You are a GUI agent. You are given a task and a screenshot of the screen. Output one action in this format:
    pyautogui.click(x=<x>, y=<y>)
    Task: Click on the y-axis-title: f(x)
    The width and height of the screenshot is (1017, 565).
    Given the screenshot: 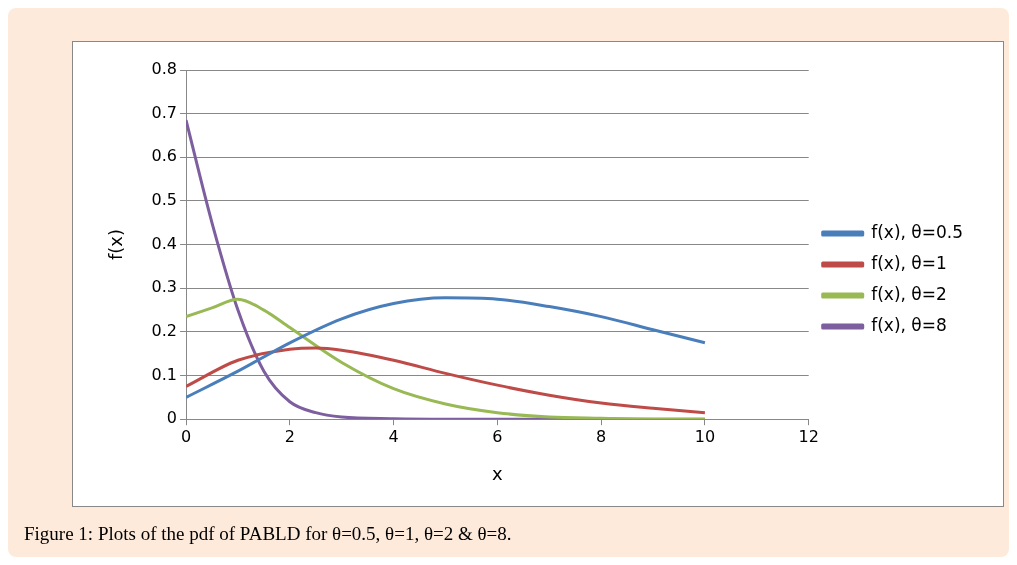 What is the action you would take?
    pyautogui.click(x=116, y=245)
    